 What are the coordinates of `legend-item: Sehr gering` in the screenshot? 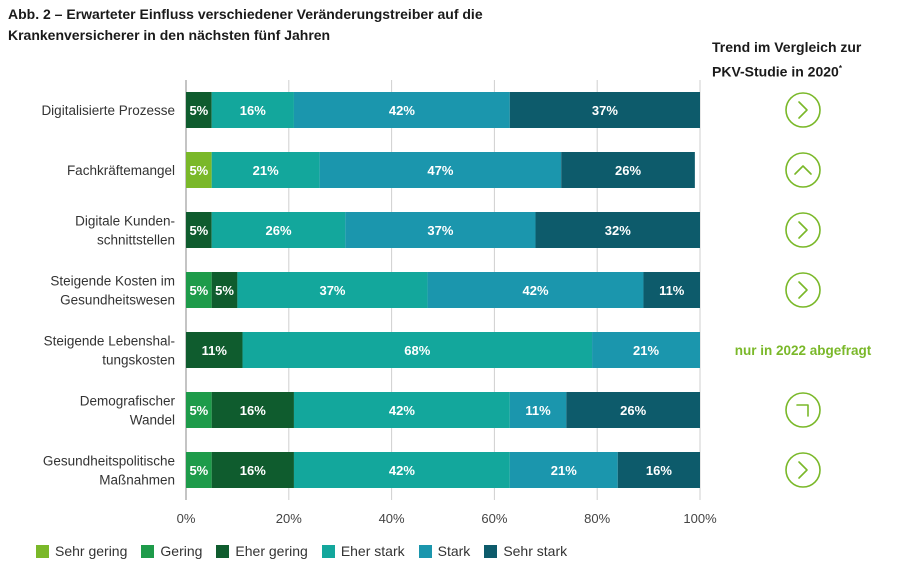 It's located at (81, 551).